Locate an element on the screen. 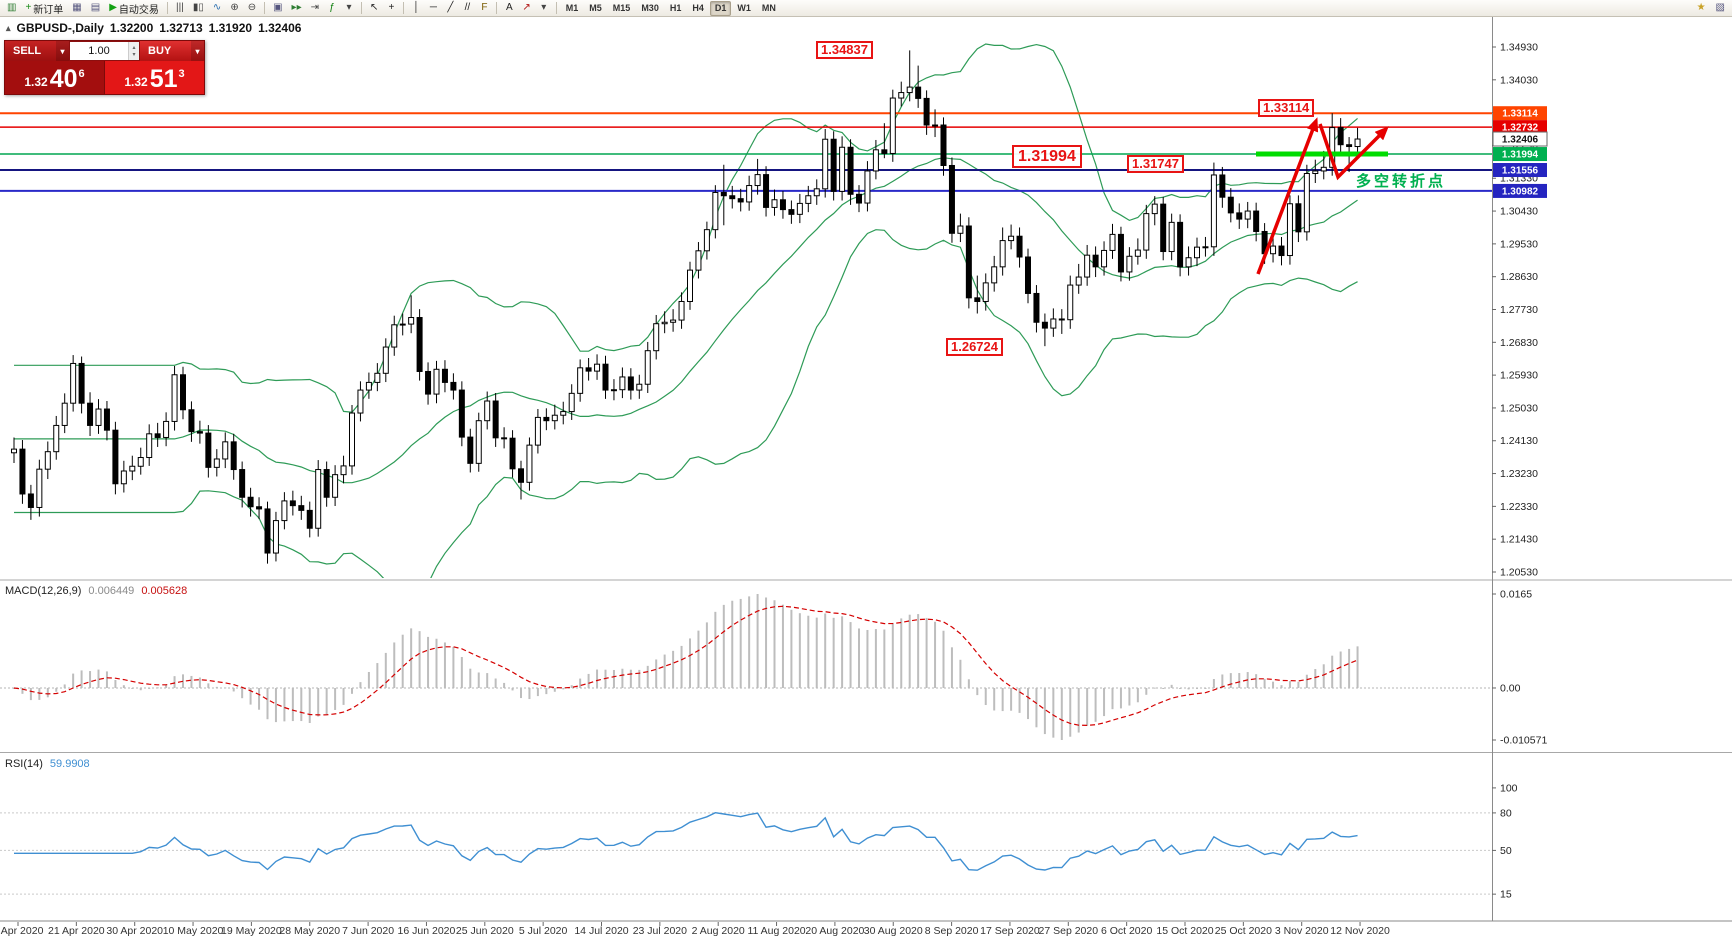 The width and height of the screenshot is (1732, 940). rsi-name: RSI(14) is located at coordinates (24, 764).